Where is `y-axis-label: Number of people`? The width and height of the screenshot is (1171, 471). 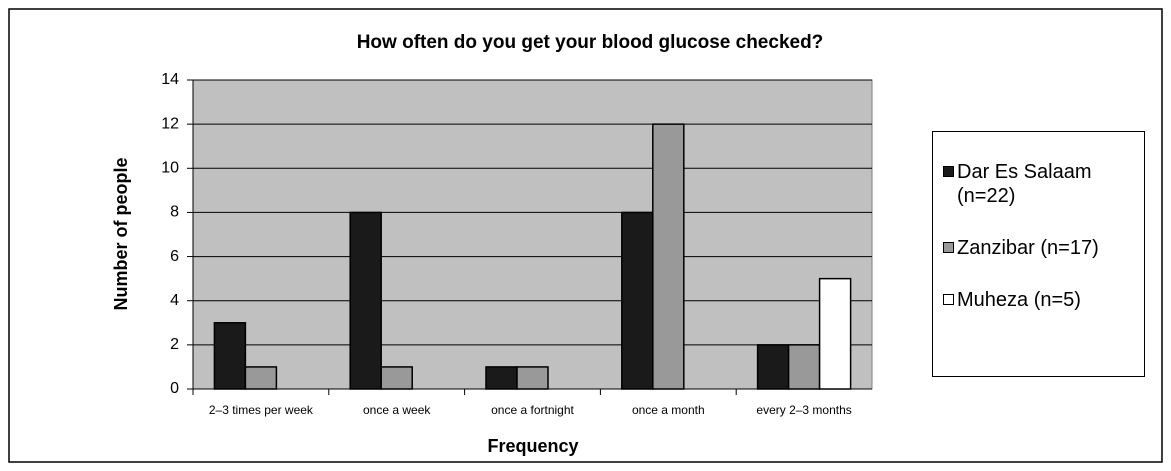 y-axis-label: Number of people is located at coordinates (121, 233).